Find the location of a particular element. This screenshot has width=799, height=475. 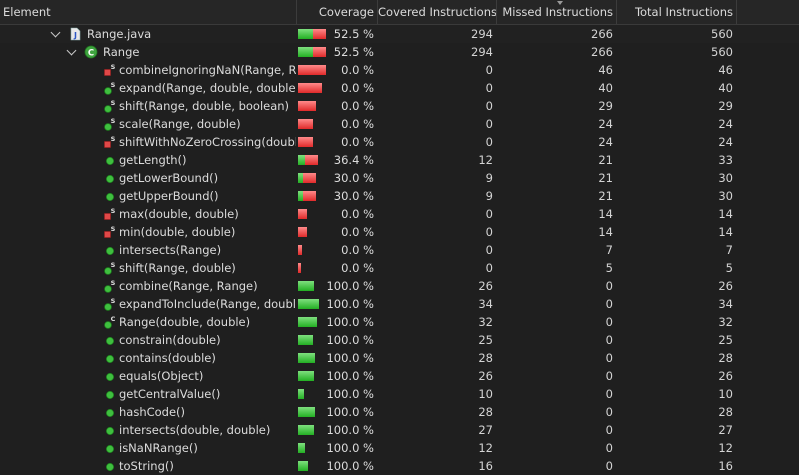

coverage-cell: 36.4 % is located at coordinates (337, 160).